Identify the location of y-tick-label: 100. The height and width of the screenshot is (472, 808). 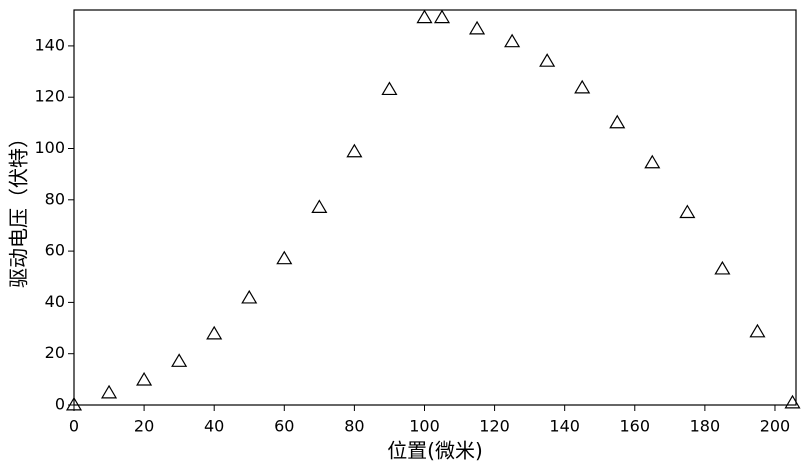
(49, 147).